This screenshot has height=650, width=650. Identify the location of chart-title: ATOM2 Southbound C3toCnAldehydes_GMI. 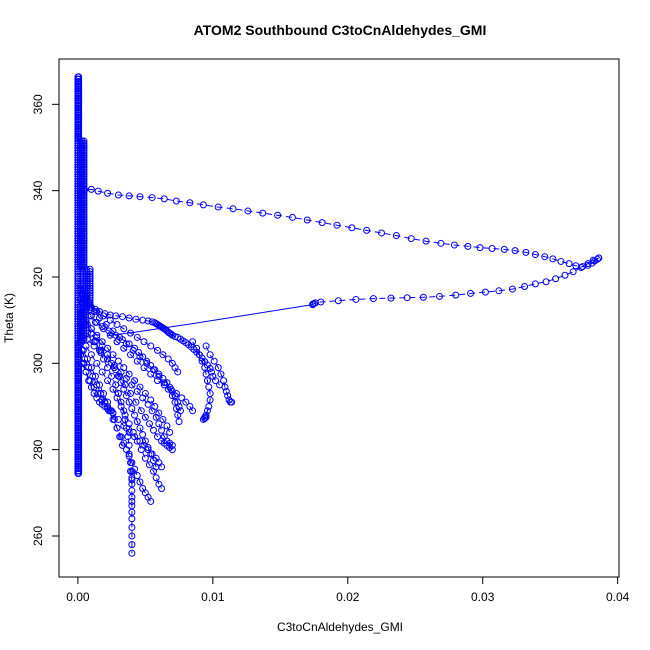
(340, 30).